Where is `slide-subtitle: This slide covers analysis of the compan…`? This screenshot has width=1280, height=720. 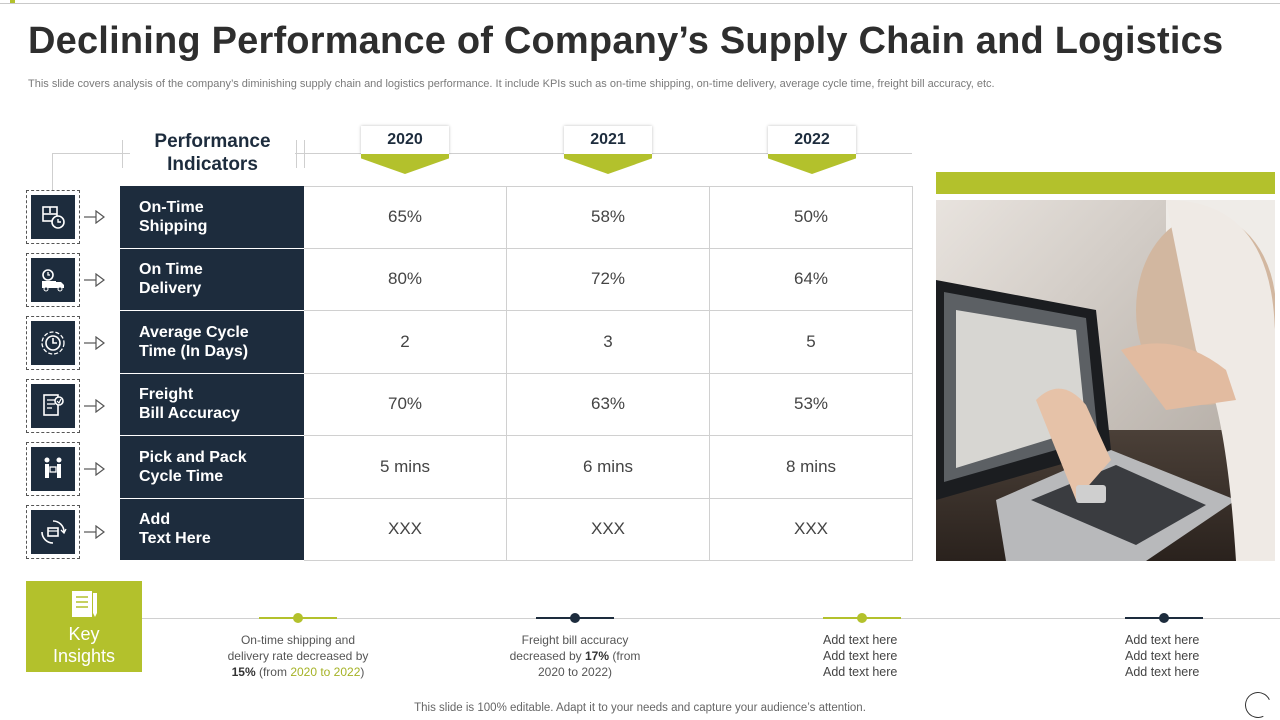 slide-subtitle: This slide covers analysis of the compan… is located at coordinates (511, 84).